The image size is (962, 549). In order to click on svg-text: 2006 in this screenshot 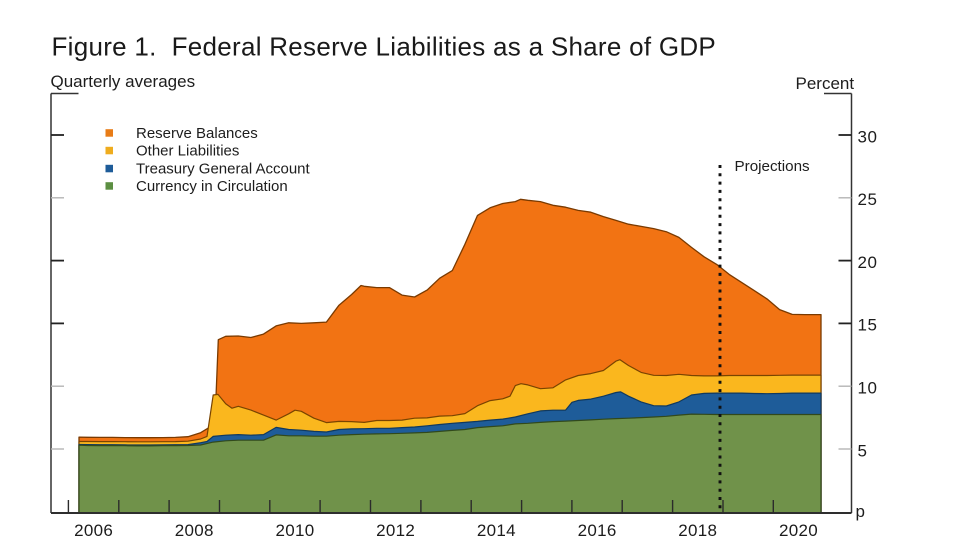, I will do `click(93, 530)`.